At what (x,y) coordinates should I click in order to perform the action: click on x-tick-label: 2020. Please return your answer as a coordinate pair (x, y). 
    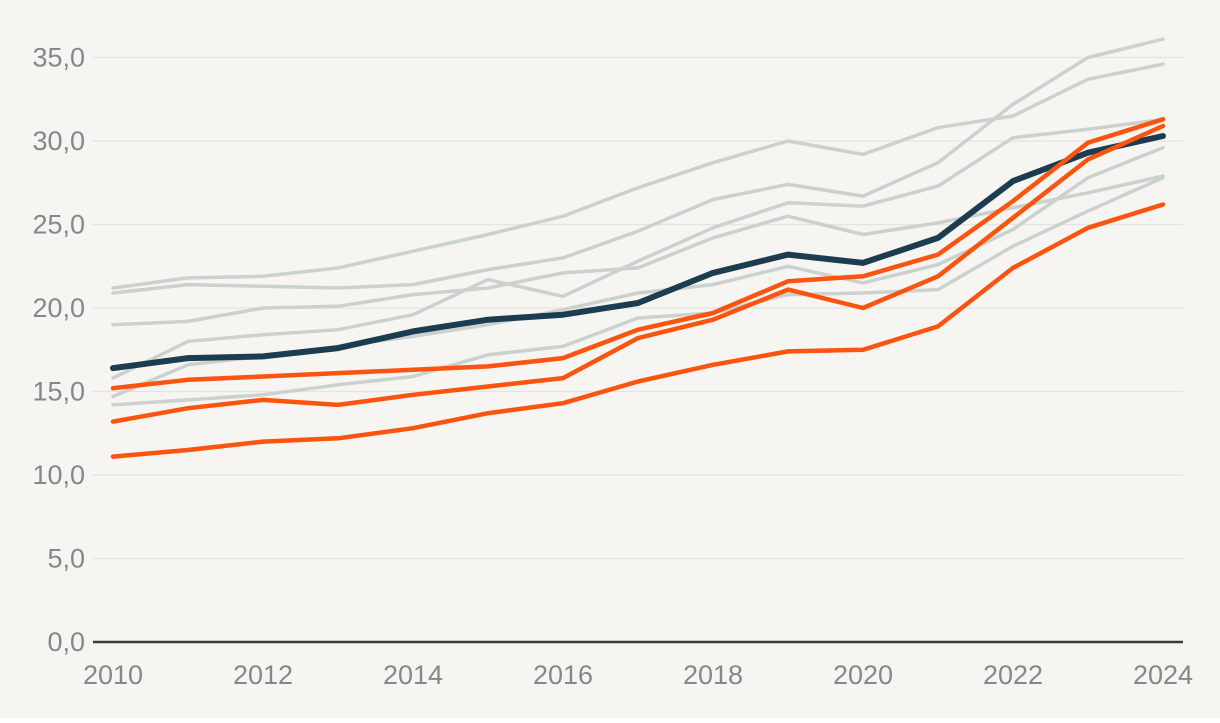
    Looking at the image, I should click on (863, 675).